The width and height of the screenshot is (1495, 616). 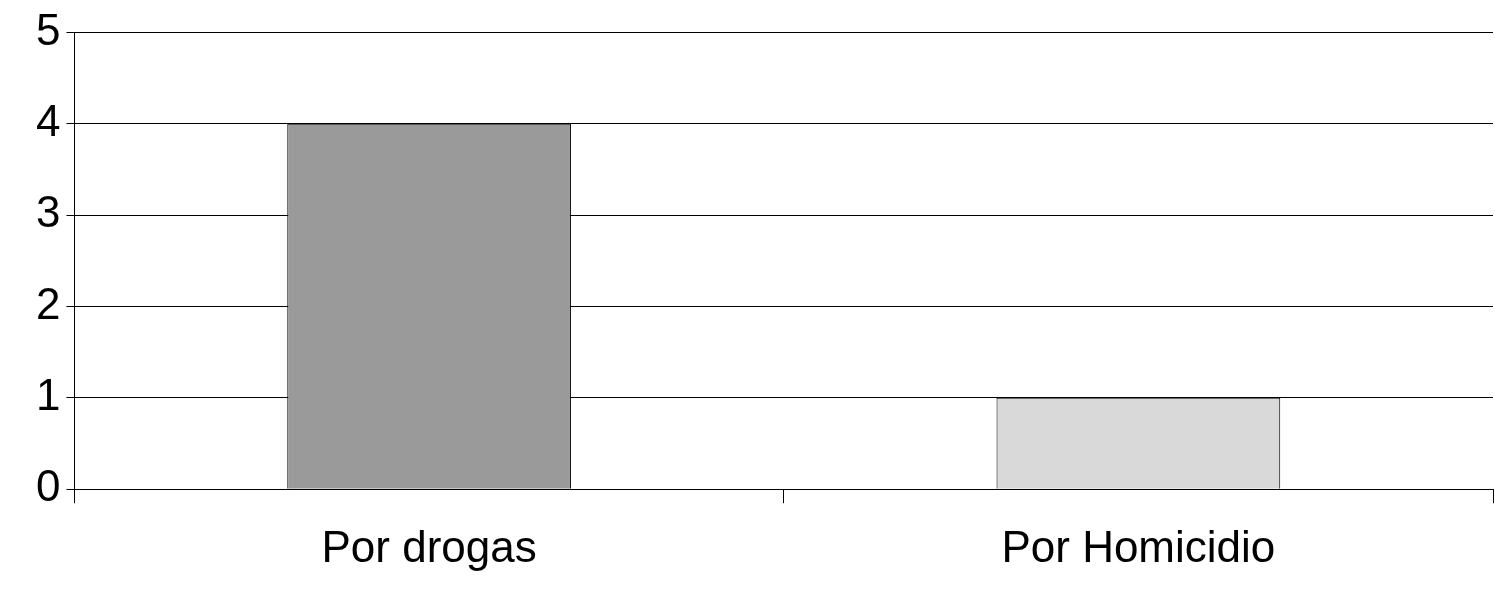 I want to click on x-tick-label: Por Homicidio, so click(x=1138, y=546).